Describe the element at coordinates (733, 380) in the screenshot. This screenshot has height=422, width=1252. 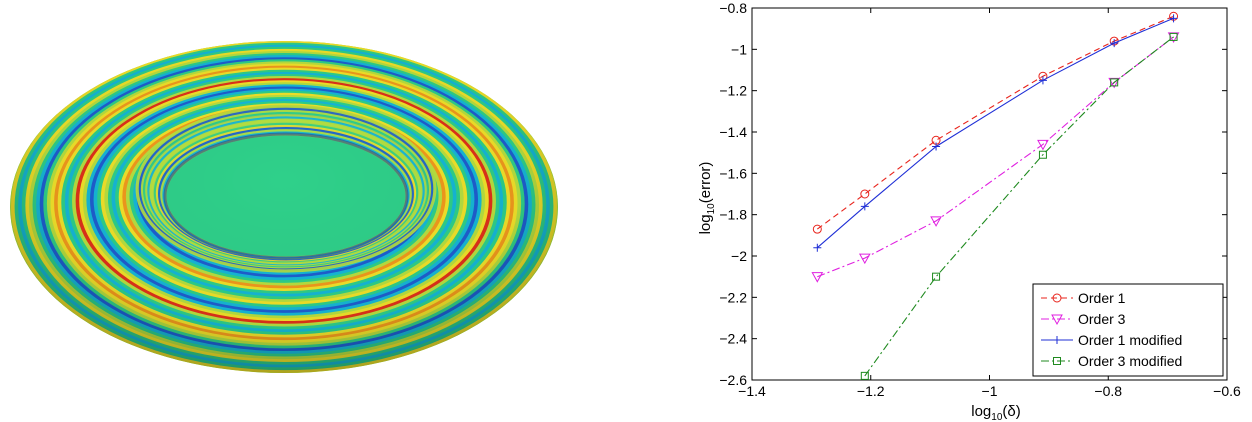
I see `y-tick-label: −2.6` at that location.